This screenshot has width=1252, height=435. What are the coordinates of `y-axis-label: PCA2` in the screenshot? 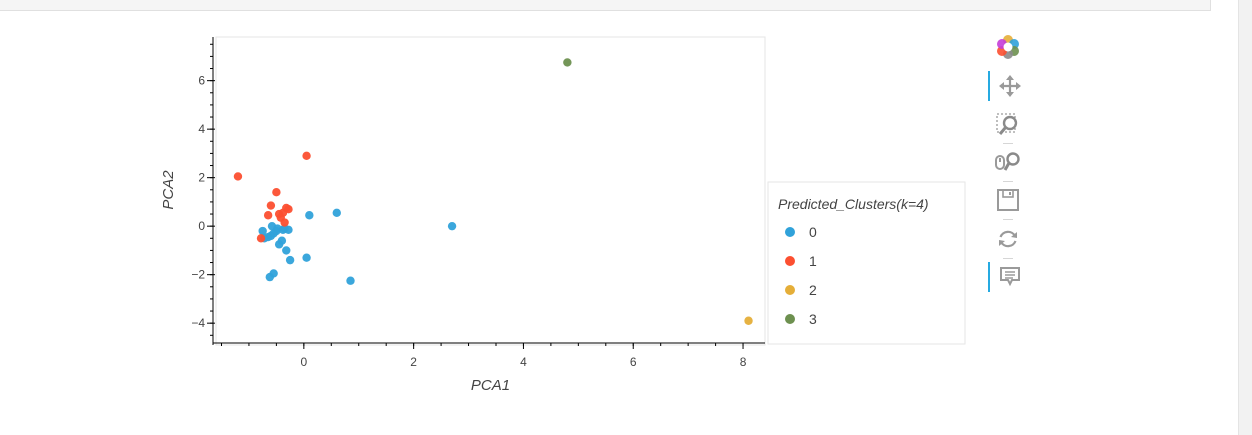 It's located at (168, 190).